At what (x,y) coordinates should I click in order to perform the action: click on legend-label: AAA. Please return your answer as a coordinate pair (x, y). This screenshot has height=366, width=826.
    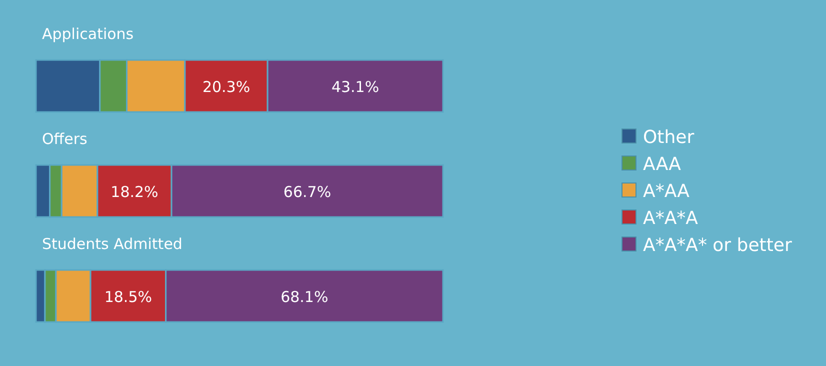
    Looking at the image, I should click on (662, 164).